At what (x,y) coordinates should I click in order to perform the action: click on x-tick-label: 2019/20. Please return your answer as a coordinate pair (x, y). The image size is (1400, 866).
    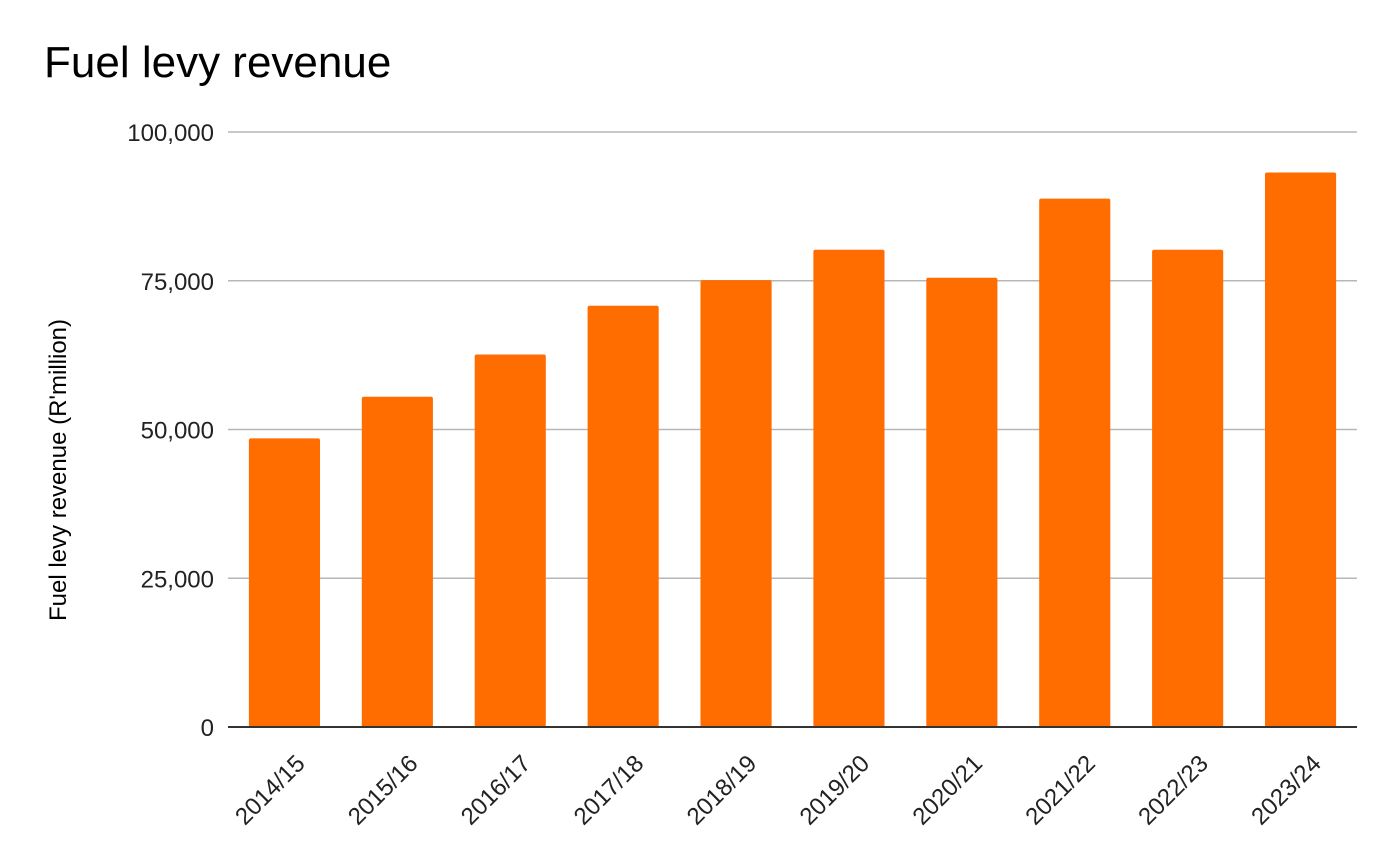
    Looking at the image, I should click on (835, 790).